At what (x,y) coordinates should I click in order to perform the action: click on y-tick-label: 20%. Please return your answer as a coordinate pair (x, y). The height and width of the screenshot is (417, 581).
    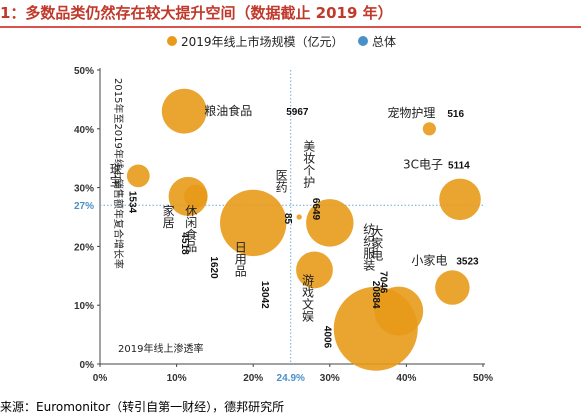
    Looking at the image, I should click on (84, 247).